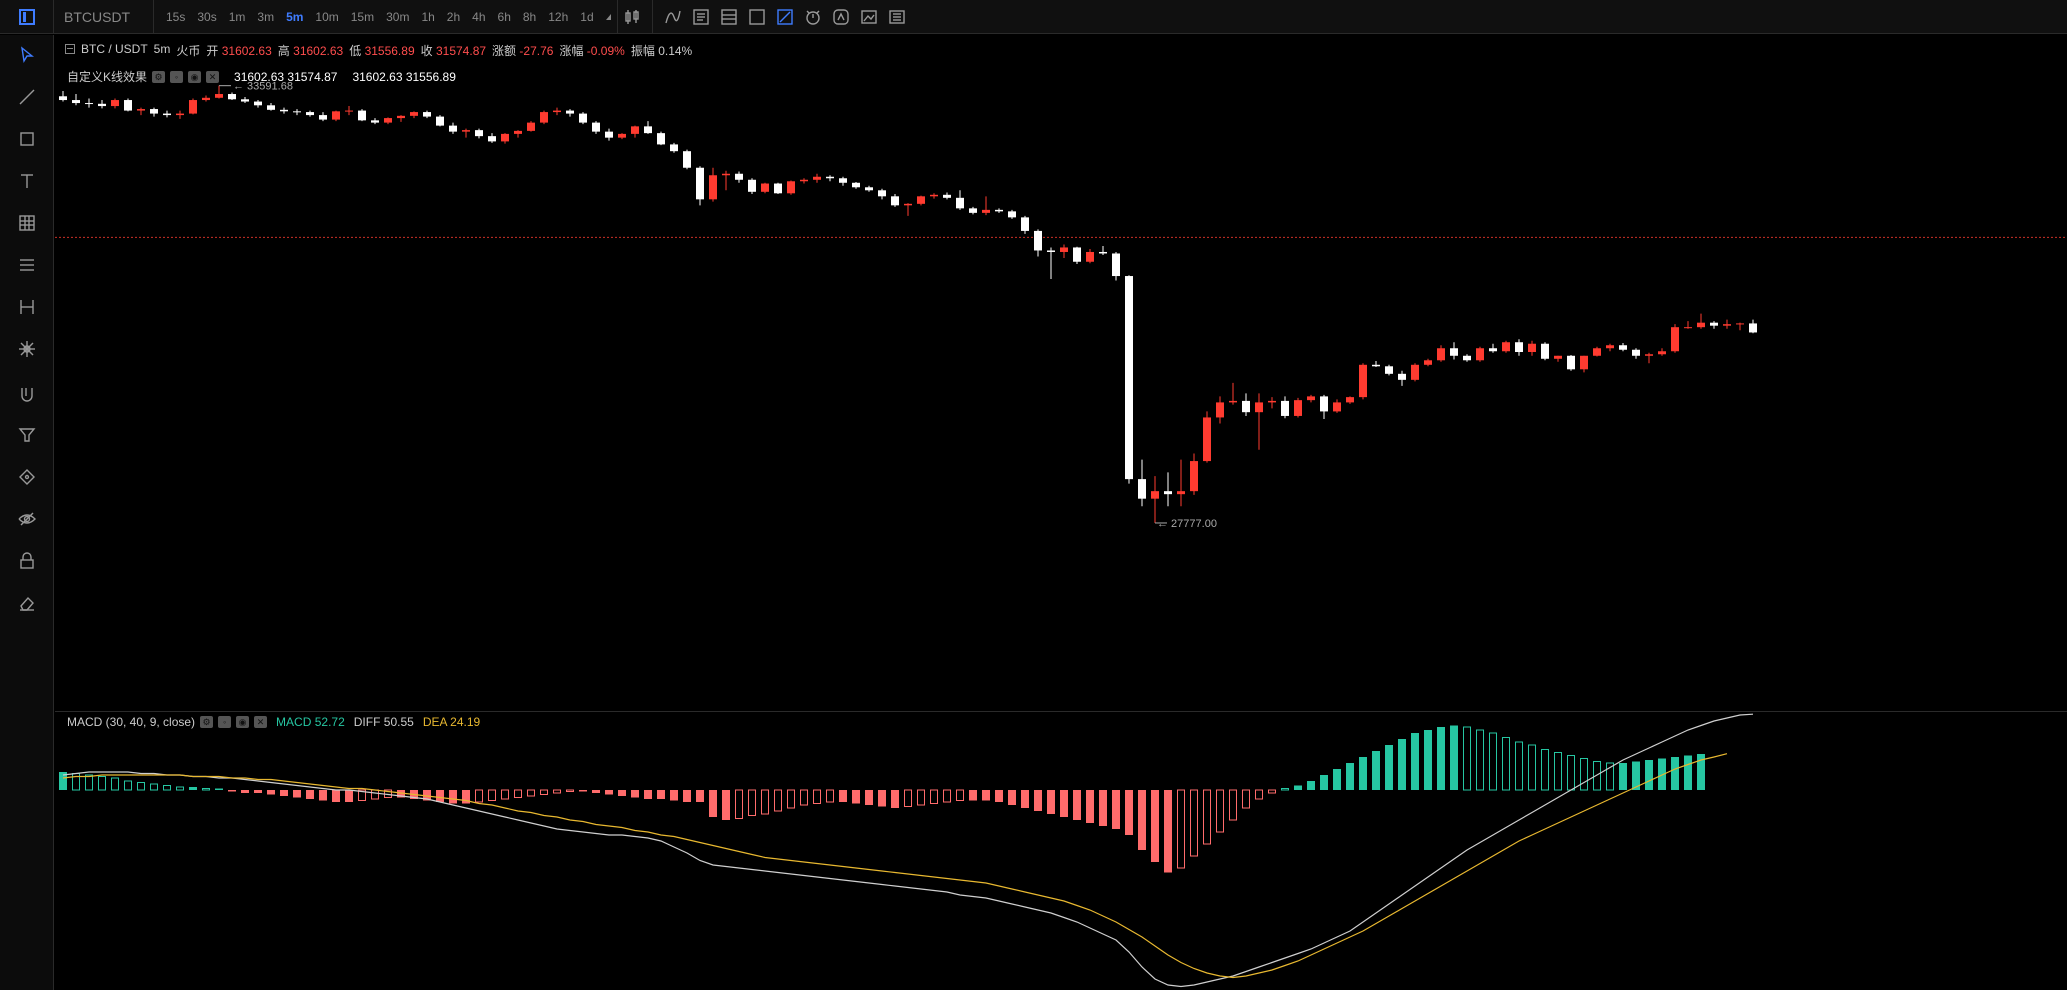 The image size is (2067, 990). Describe the element at coordinates (104, 17) in the screenshot. I see `symbol-selector: BTCUSDT` at that location.